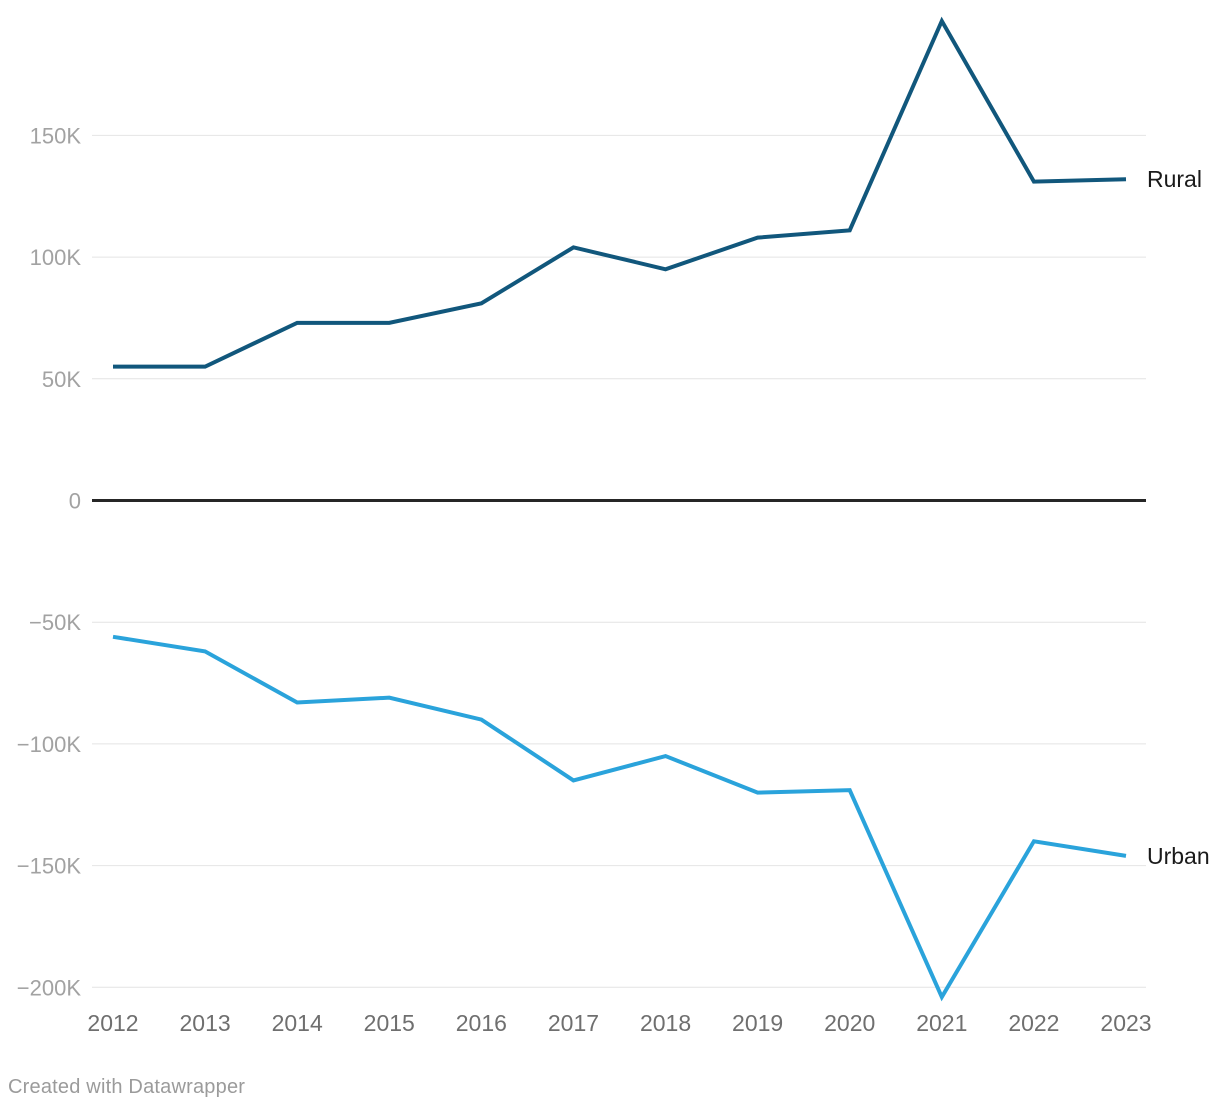 The image size is (1220, 1112). Describe the element at coordinates (49, 744) in the screenshot. I see `y-tick-label: −100K` at that location.